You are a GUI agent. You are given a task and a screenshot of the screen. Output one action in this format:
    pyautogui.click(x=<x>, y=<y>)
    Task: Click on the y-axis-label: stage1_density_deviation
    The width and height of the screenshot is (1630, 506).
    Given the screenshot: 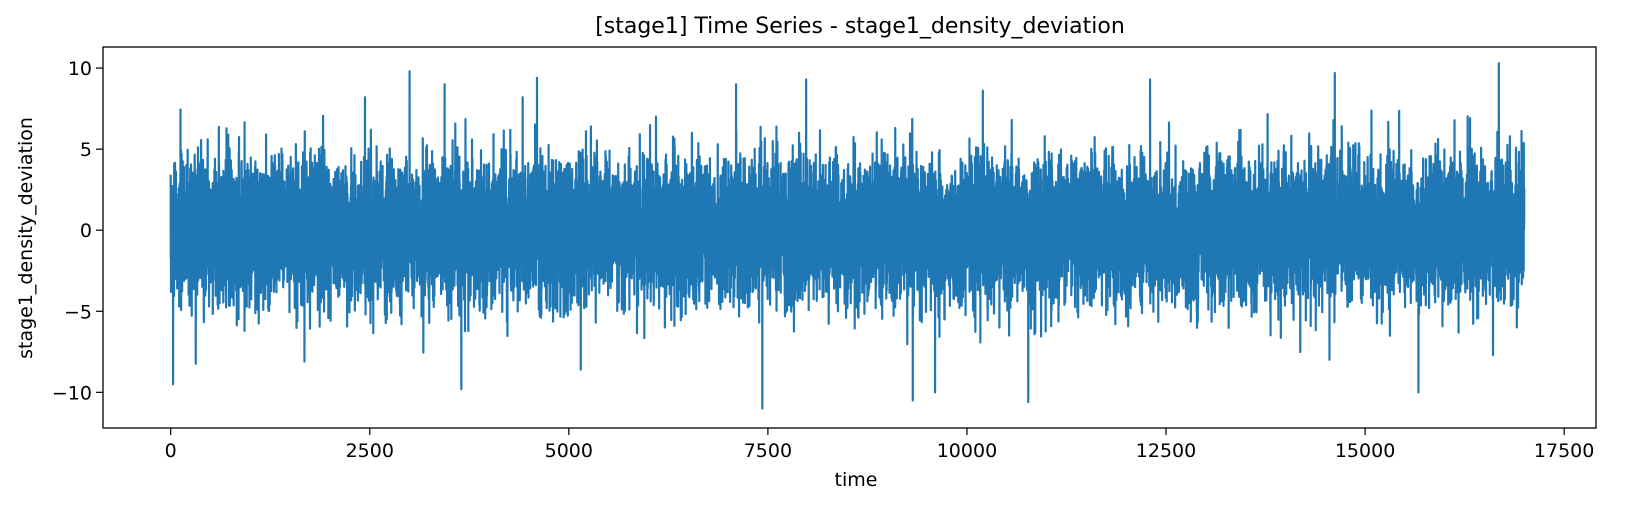 What is the action you would take?
    pyautogui.click(x=26, y=238)
    